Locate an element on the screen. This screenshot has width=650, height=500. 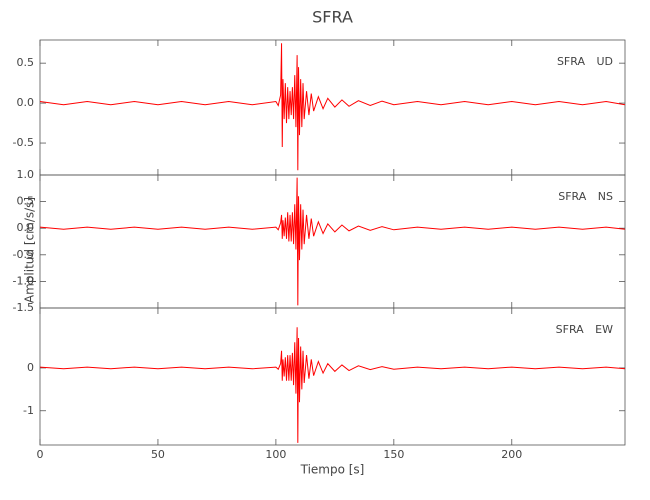
y-tick-label: 1.0 is located at coordinates (26, 174).